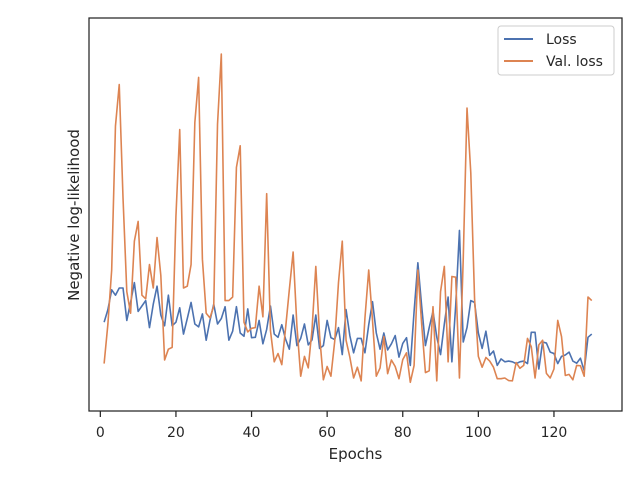 The height and width of the screenshot is (480, 640). What do you see at coordinates (574, 62) in the screenshot?
I see `legend-label-val-loss: Val. loss` at bounding box center [574, 62].